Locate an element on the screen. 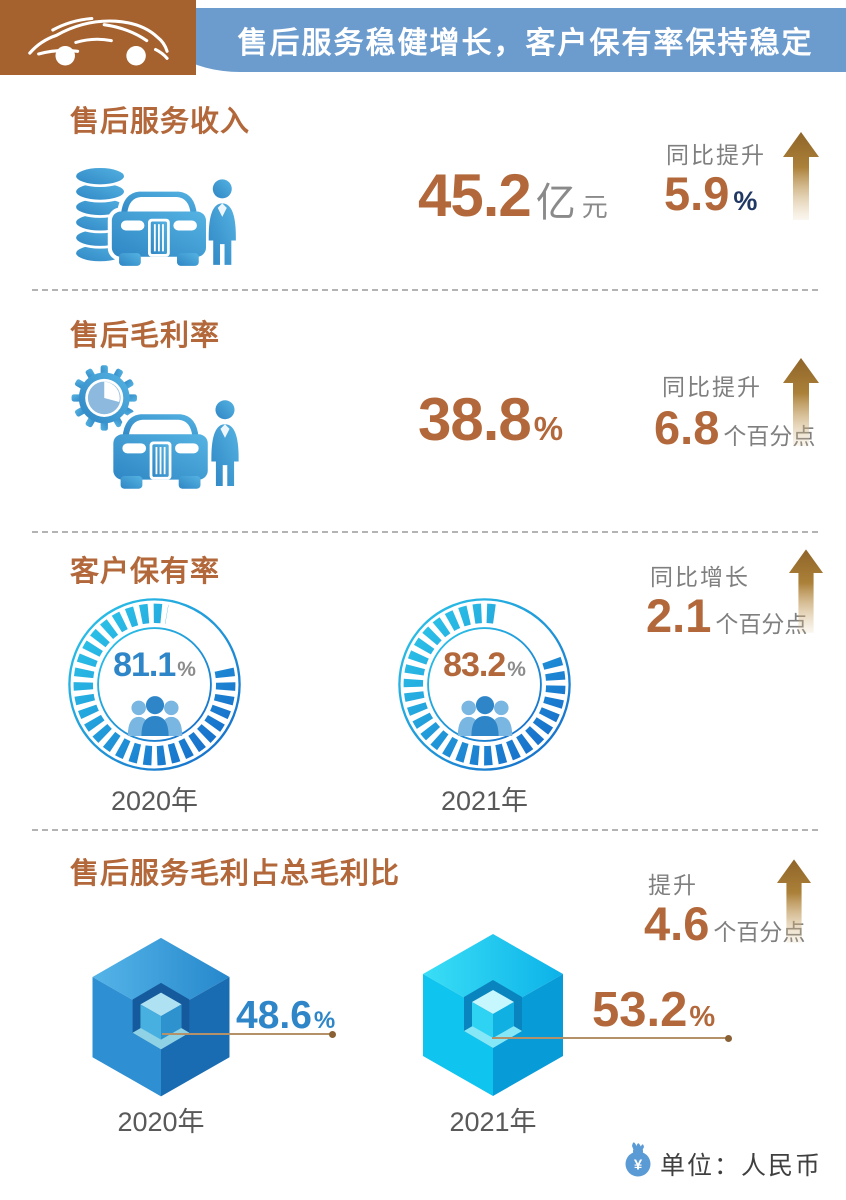 The width and height of the screenshot is (846, 1200). revenue-delta-value: 5.9% is located at coordinates (710, 193).